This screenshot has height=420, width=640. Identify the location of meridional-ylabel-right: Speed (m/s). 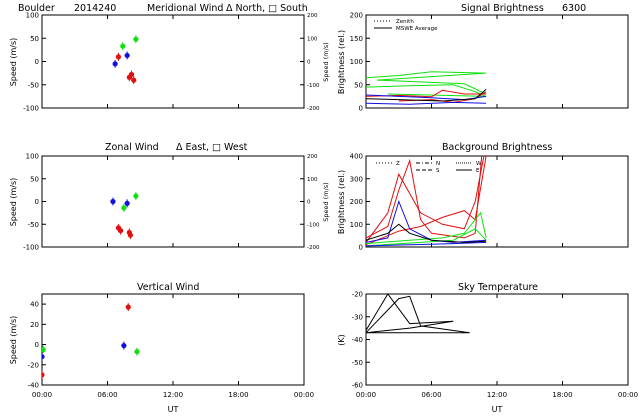
(326, 61).